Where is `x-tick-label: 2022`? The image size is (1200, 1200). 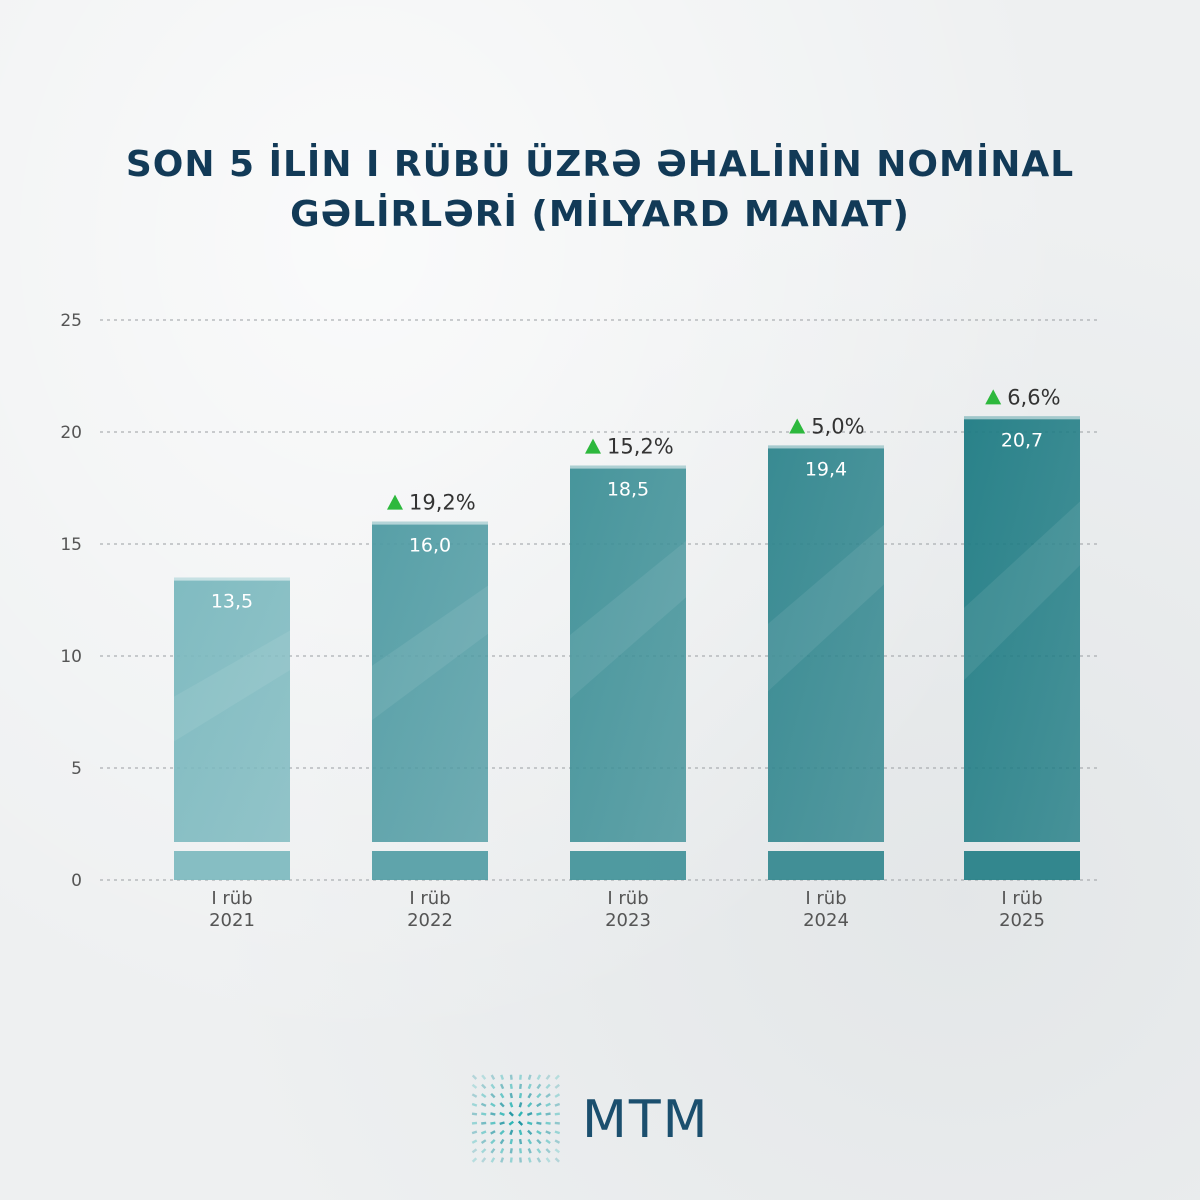
x-tick-label: 2022 is located at coordinates (430, 920).